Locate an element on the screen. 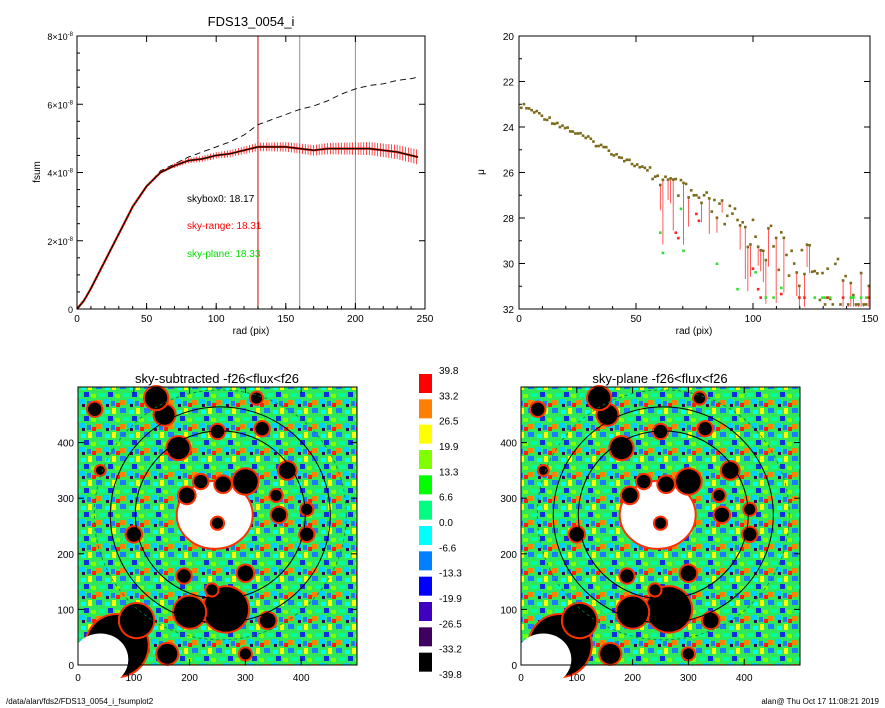 This screenshot has width=885, height=708. x-tick-label: 300 is located at coordinates (688, 678).